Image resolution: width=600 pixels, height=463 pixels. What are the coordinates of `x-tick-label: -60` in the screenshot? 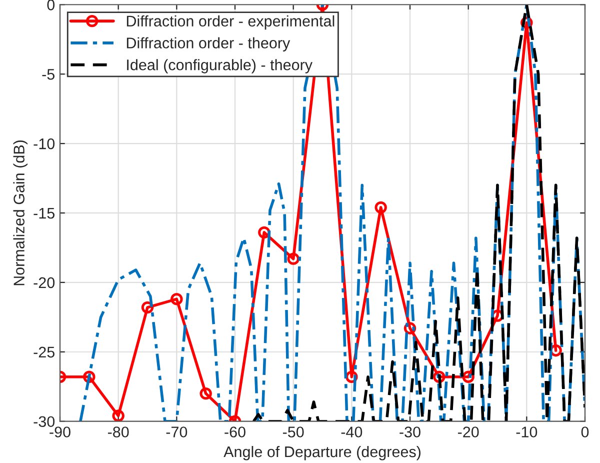 It's located at (235, 432).